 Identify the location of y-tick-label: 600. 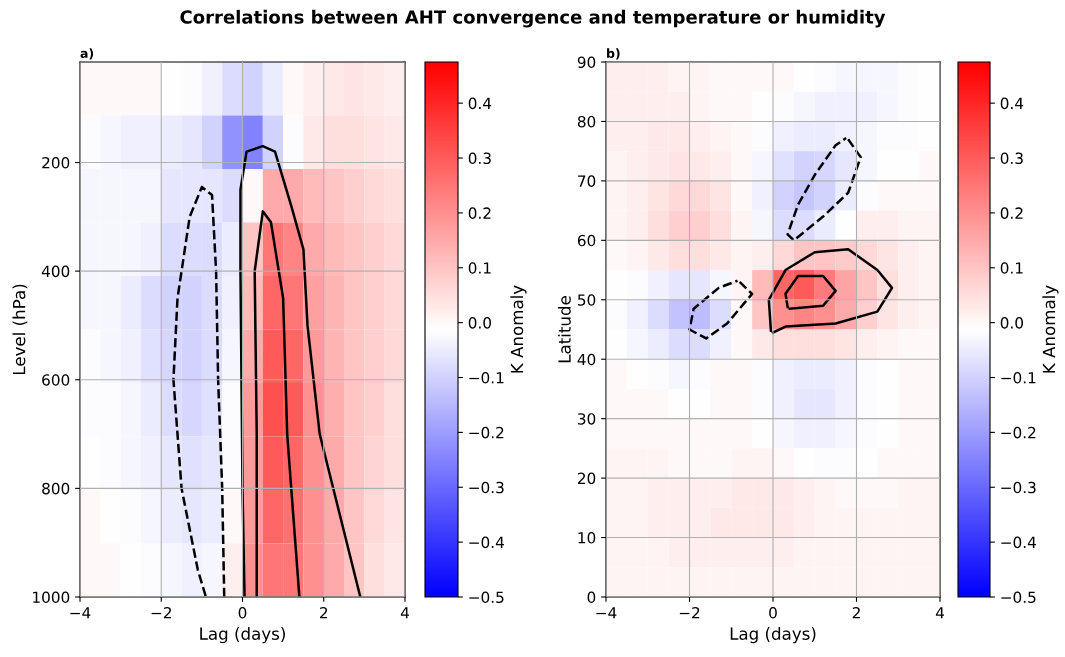
(56, 380).